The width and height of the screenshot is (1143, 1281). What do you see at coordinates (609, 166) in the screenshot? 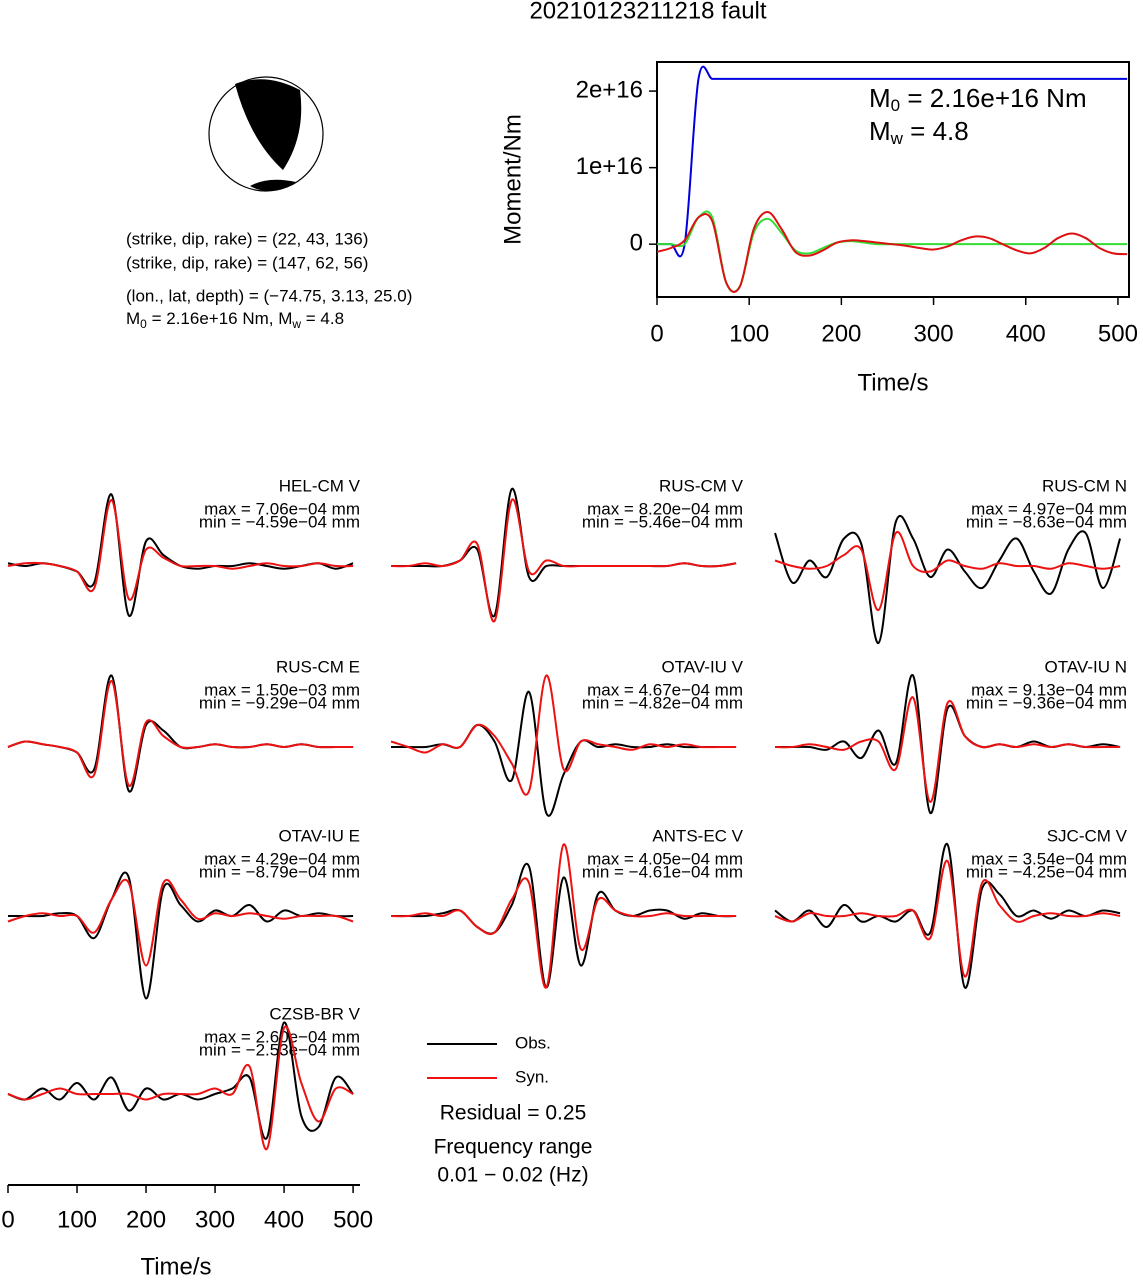
I see `y-tick-label: 1e+16` at bounding box center [609, 166].